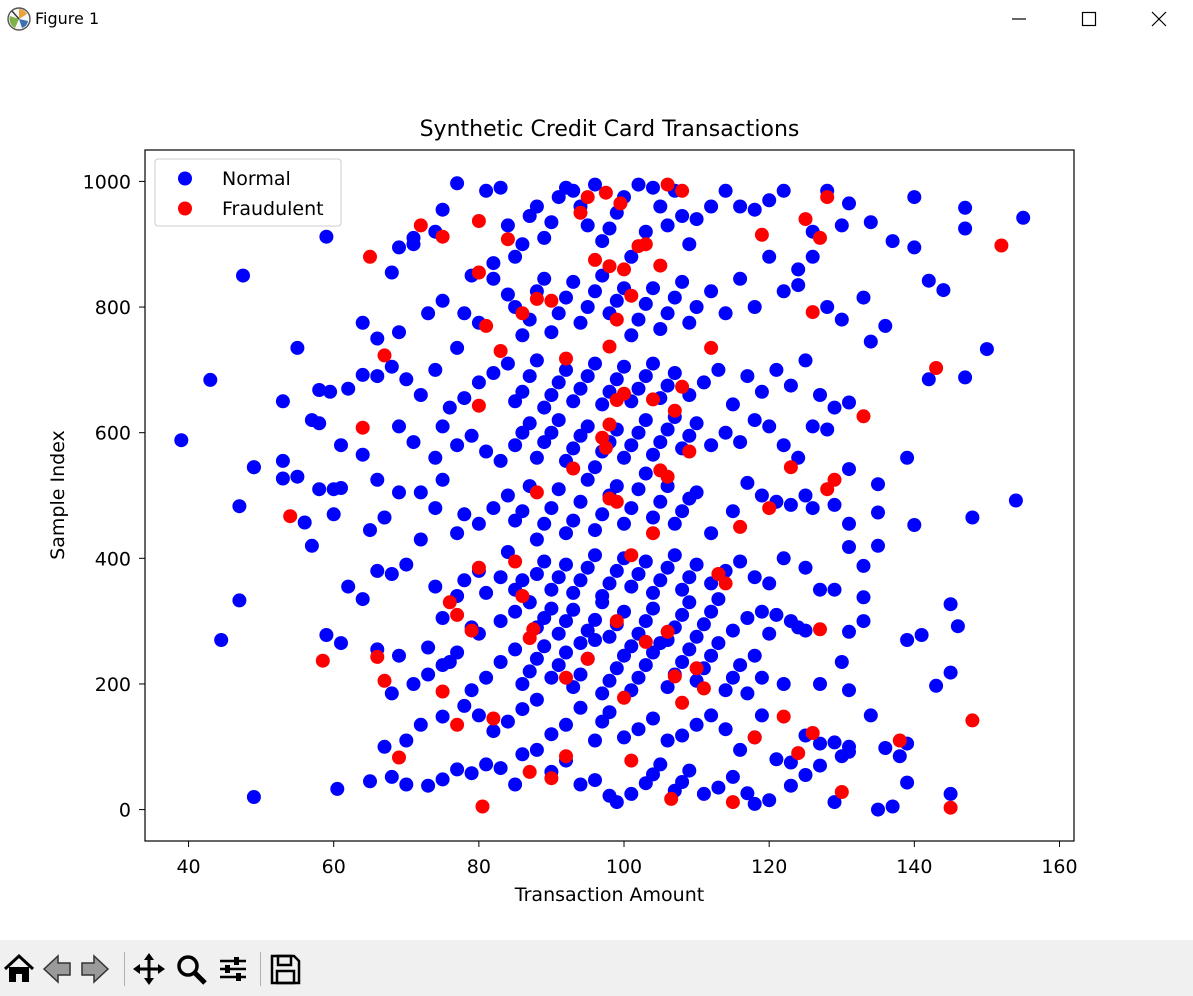 This screenshot has height=996, width=1193. Describe the element at coordinates (113, 685) in the screenshot. I see `y-tick-label: 200` at that location.